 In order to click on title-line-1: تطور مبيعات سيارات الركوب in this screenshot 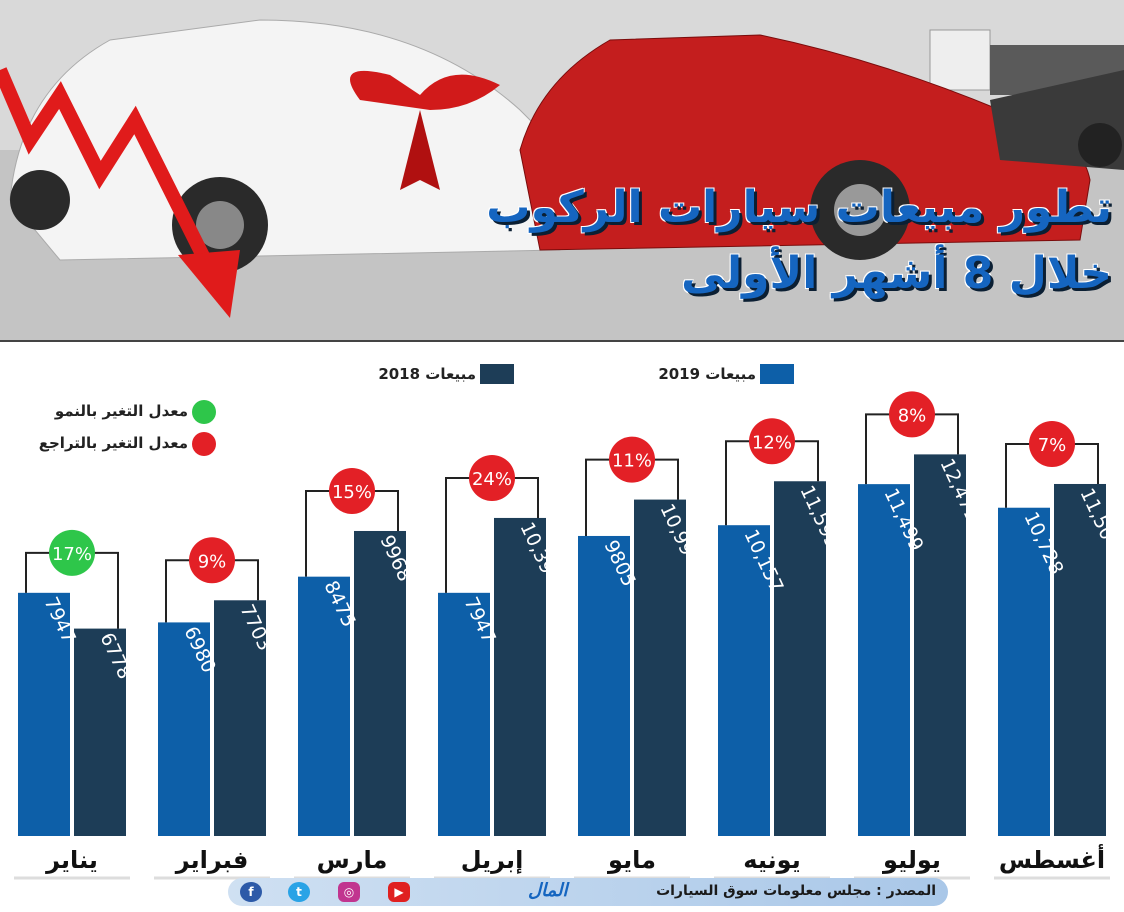, I will do `click(799, 207)`.